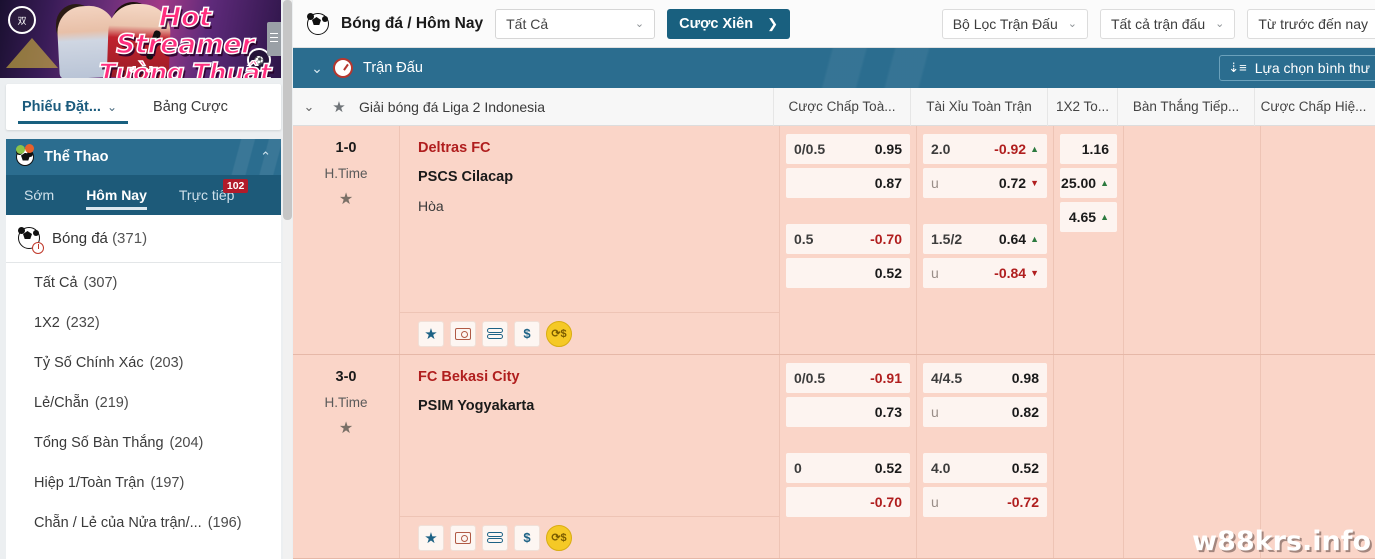  What do you see at coordinates (143, 107) in the screenshot?
I see `bet-slip-tabs: Phiếu Đặt... ⌄ Bảng Cược` at bounding box center [143, 107].